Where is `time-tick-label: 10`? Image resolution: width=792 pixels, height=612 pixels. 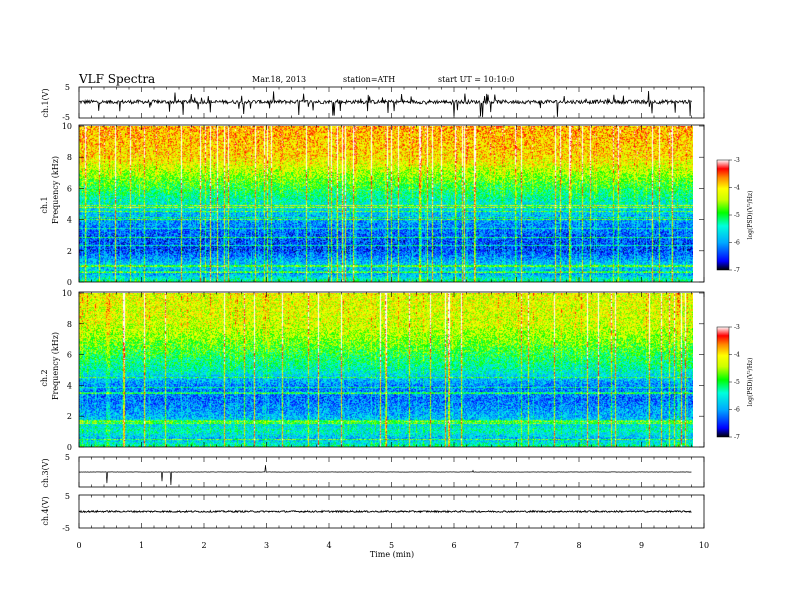
time-tick-label: 10 is located at coordinates (704, 545).